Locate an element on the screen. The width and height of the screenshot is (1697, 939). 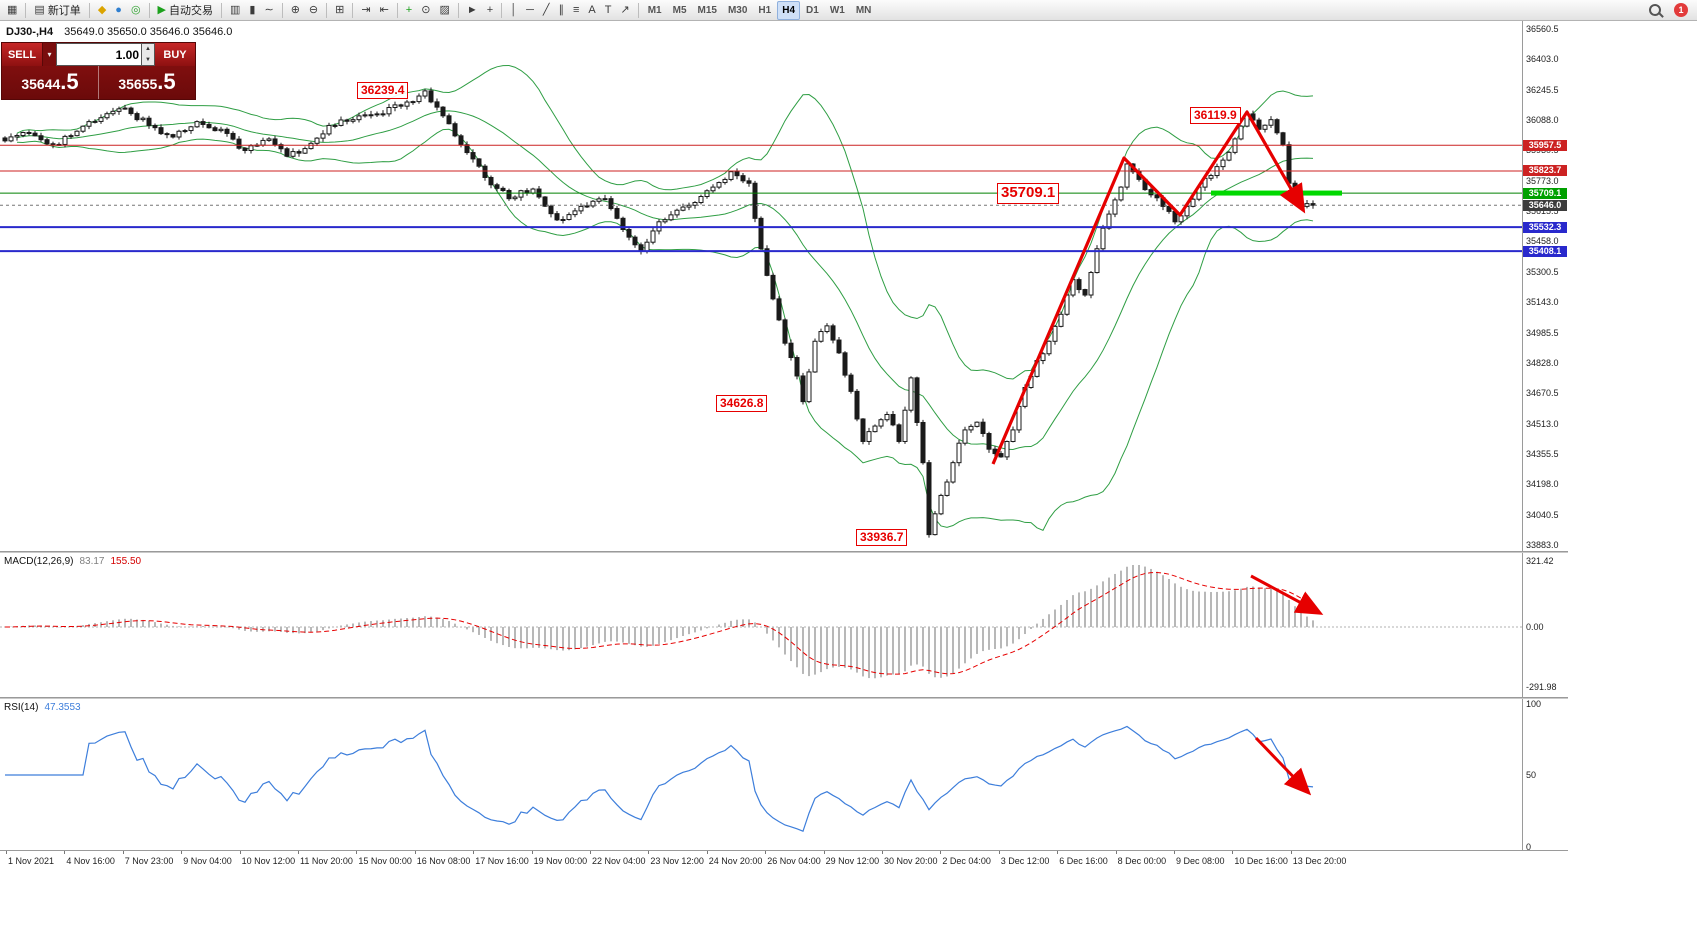
deposit-button: ◆ is located at coordinates (102, 10).